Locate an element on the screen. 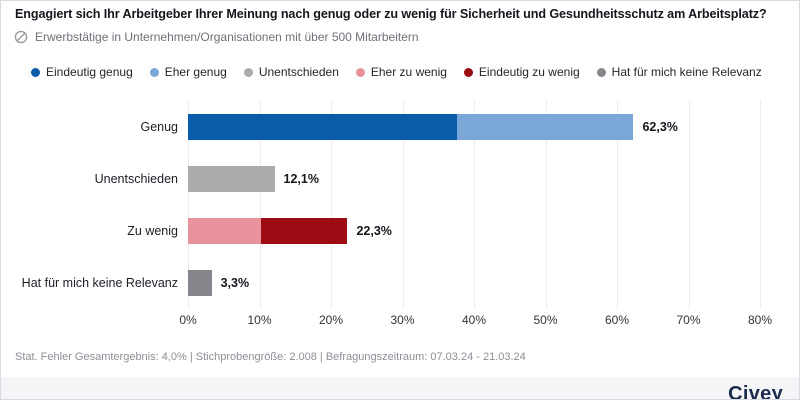  bar-track: 3,3% is located at coordinates (474, 283).